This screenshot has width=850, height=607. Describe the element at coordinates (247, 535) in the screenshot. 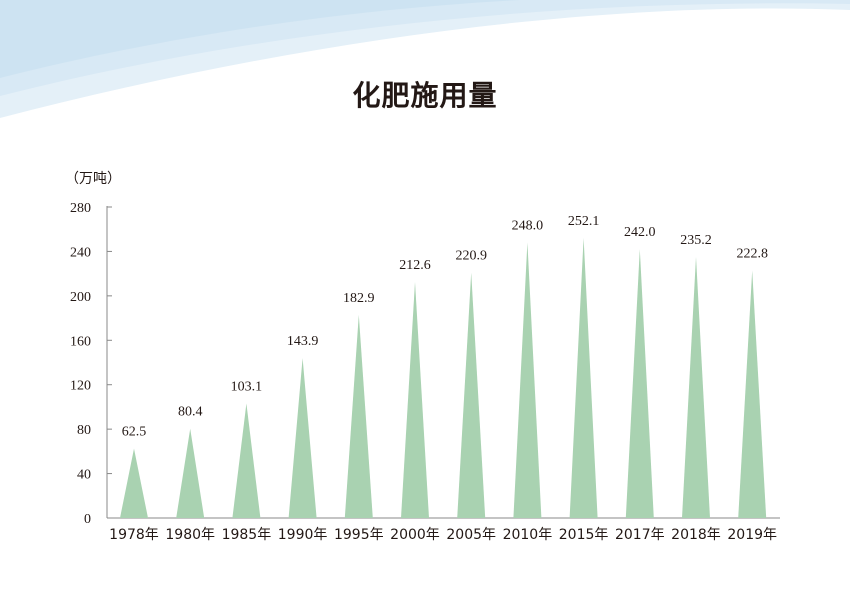

I see `x-category-label: 1985年` at that location.